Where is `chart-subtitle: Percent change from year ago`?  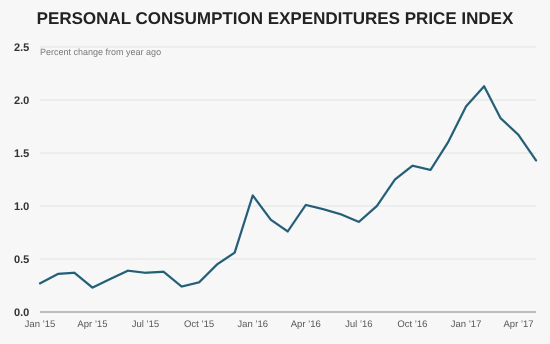 chart-subtitle: Percent change from year ago is located at coordinates (101, 52).